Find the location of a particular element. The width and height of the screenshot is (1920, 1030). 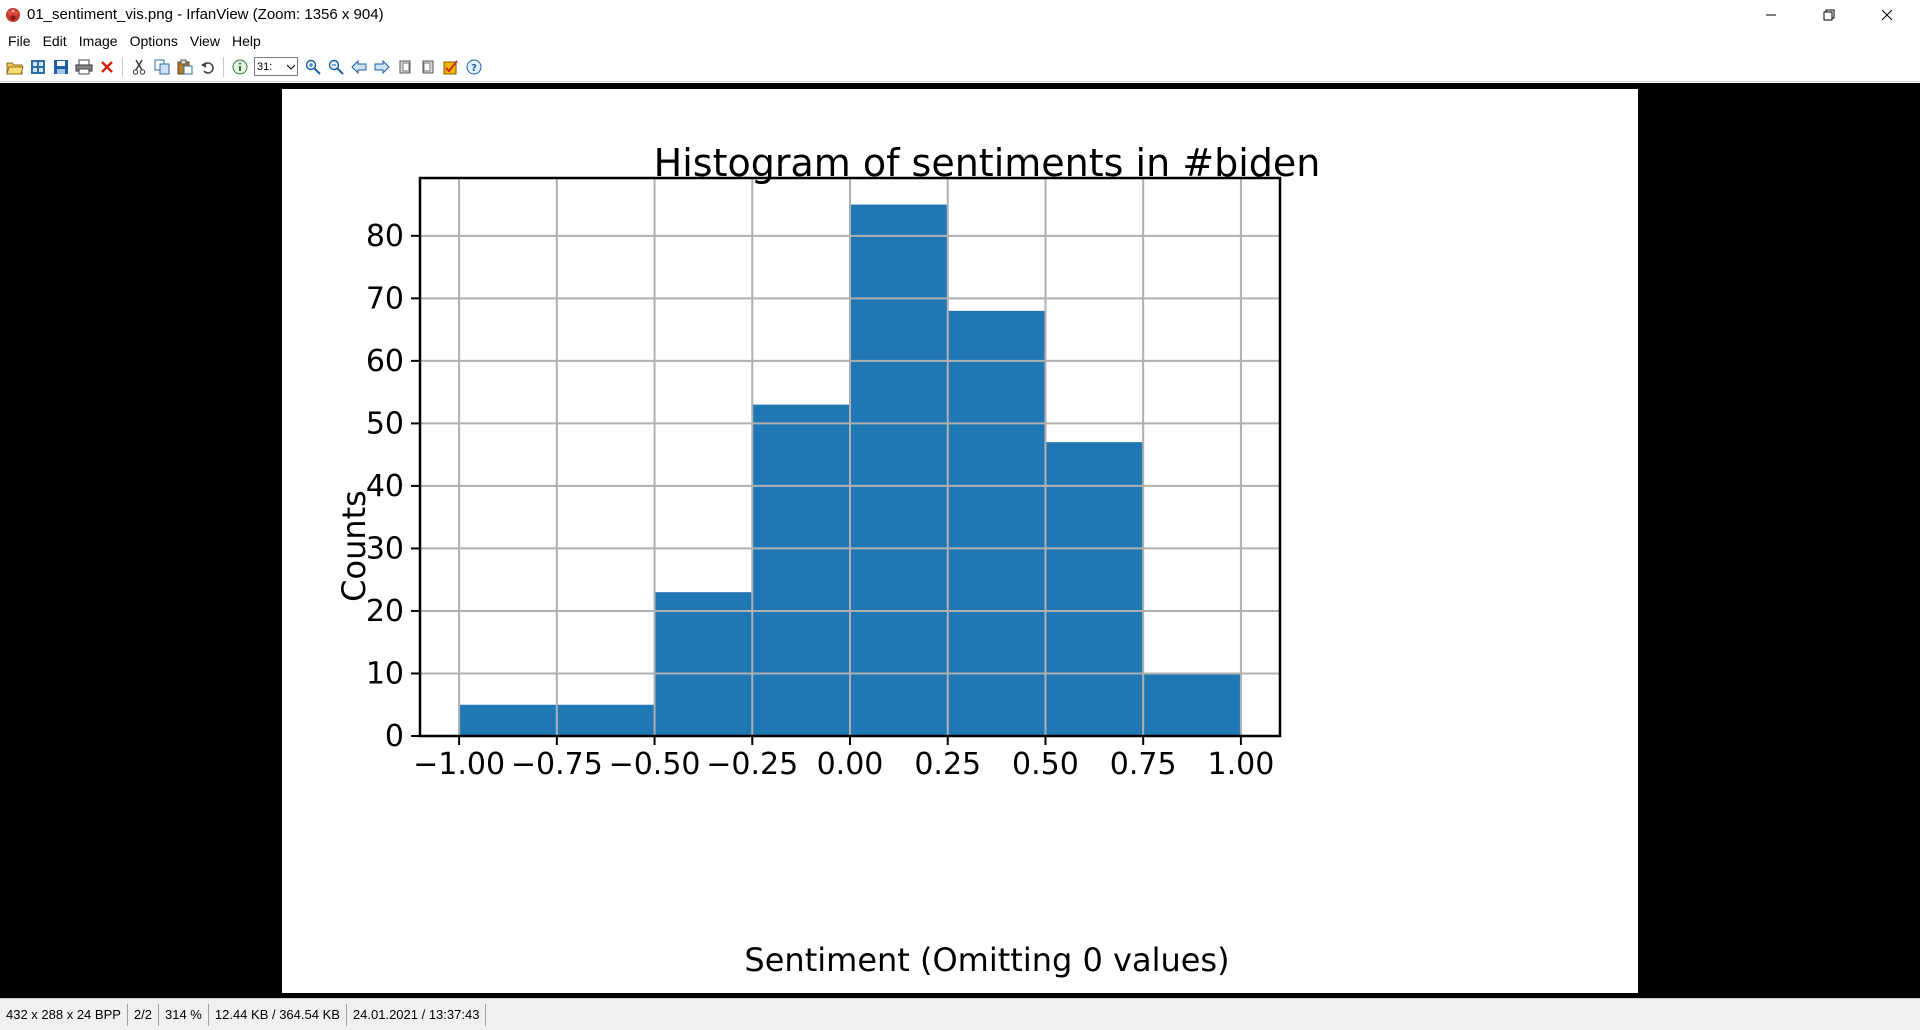

status-file-size: 12.44 KB / 364.54 KB is located at coordinates (278, 1014).